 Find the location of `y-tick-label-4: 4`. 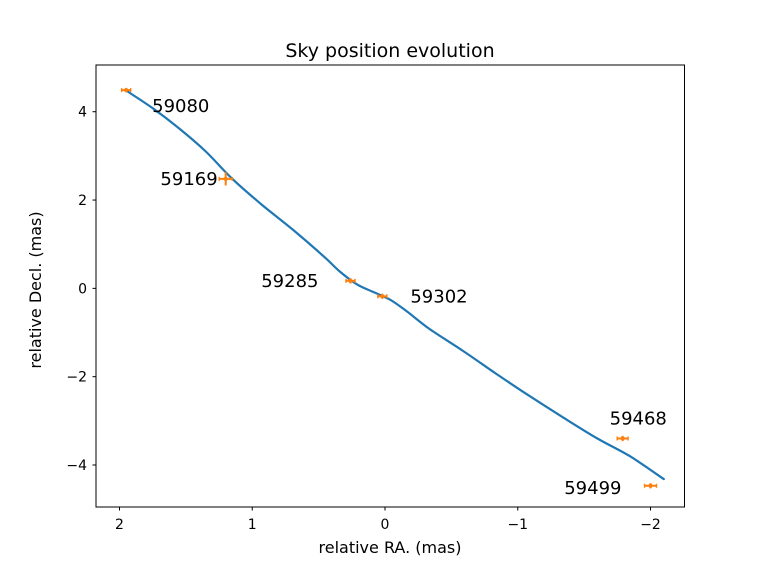

y-tick-label-4: 4 is located at coordinates (82, 113).